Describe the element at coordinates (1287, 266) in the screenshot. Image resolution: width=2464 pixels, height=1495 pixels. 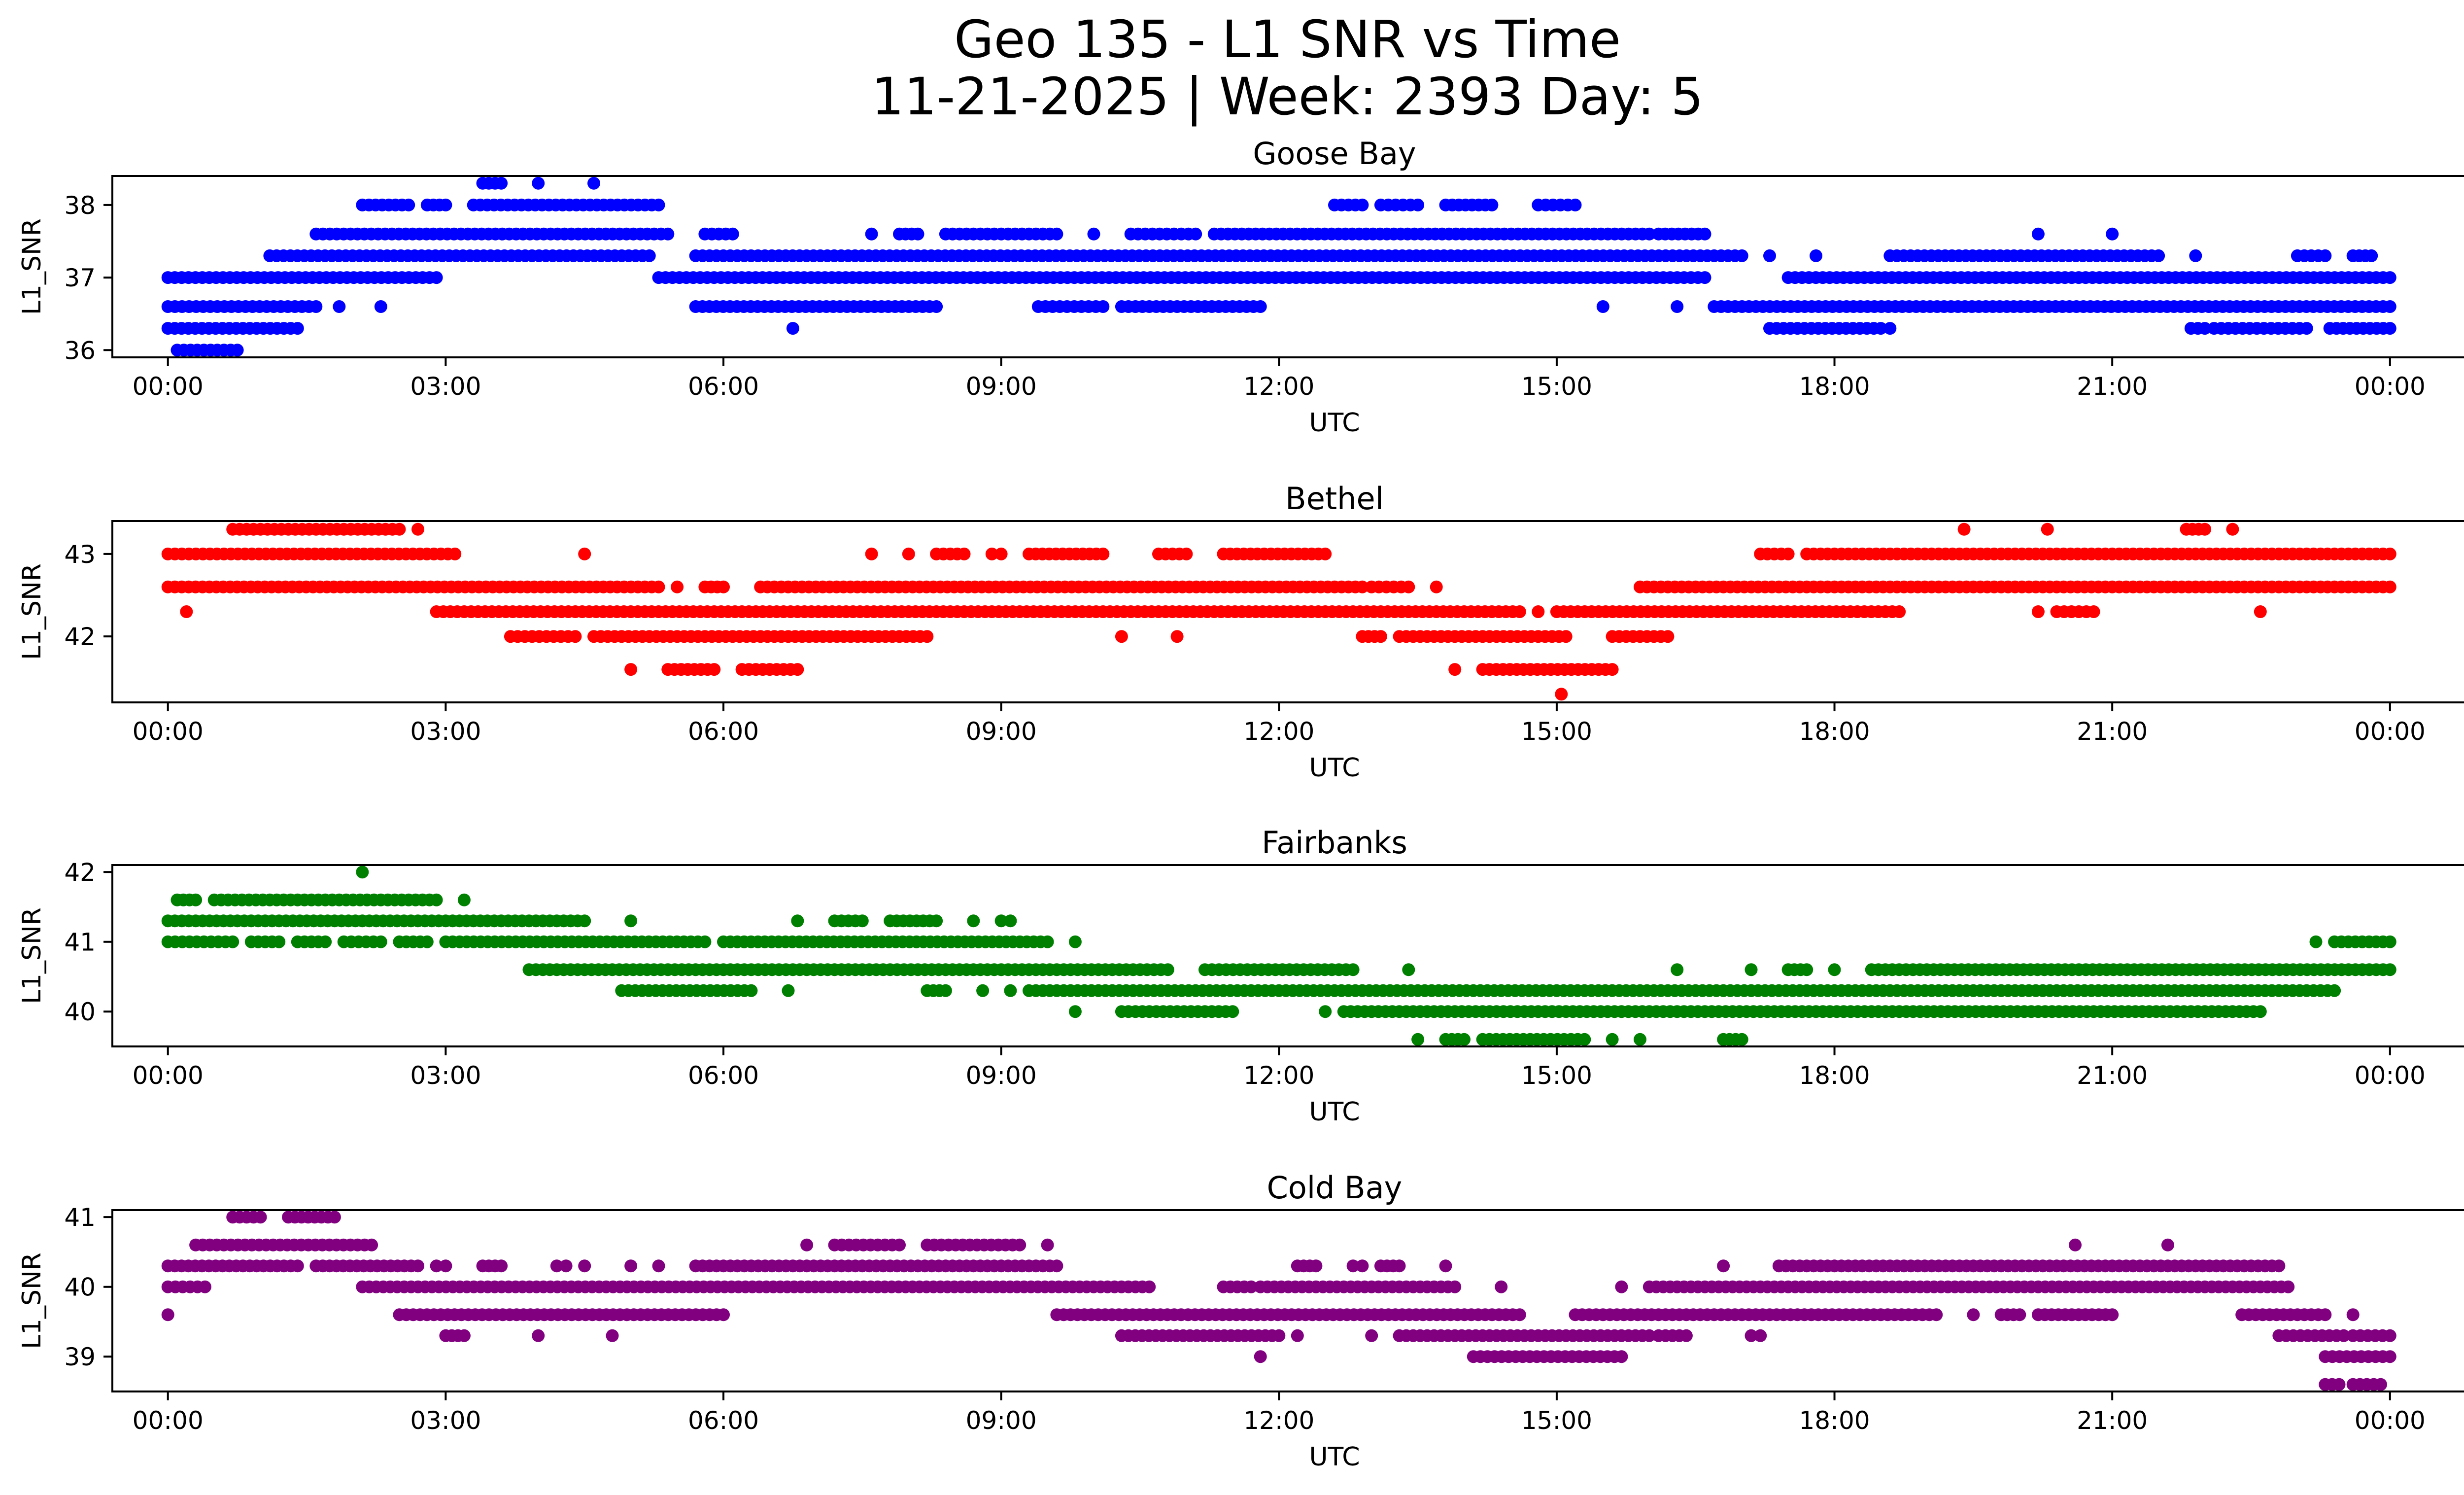
I see `plot-frame-goose-bay` at that location.